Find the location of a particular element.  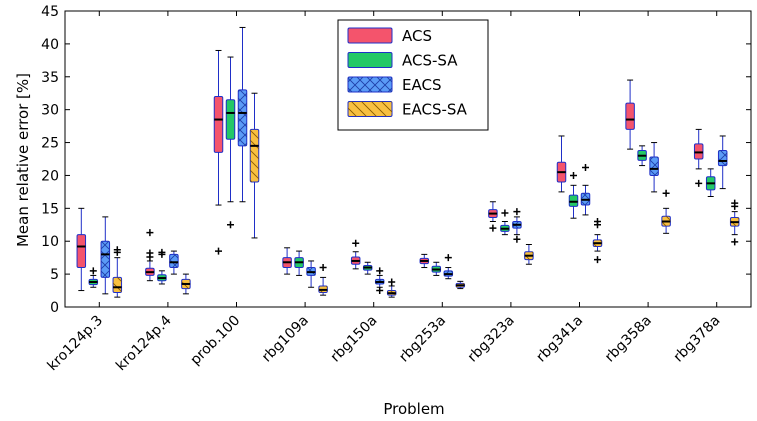

box-eacs-sa-rbg109a is located at coordinates (323, 280).